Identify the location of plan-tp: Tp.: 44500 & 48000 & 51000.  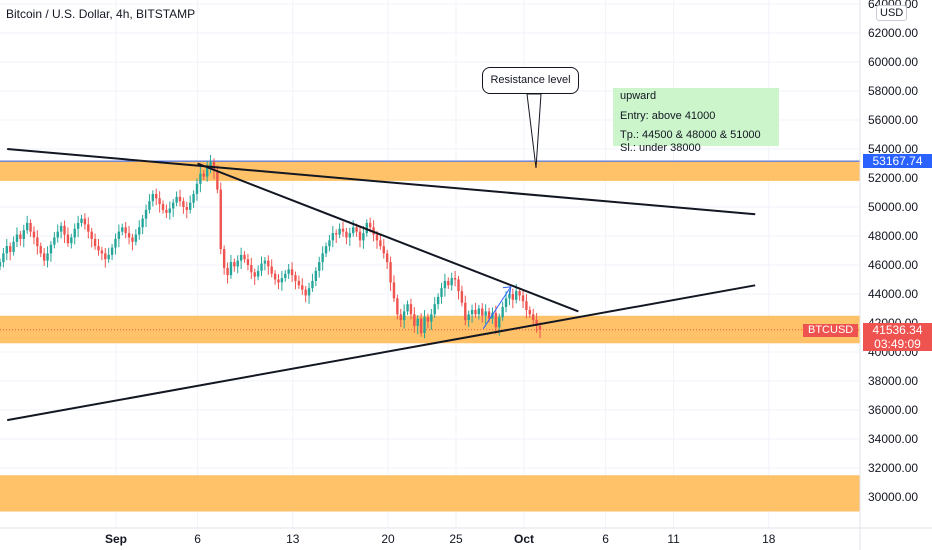
(690, 135).